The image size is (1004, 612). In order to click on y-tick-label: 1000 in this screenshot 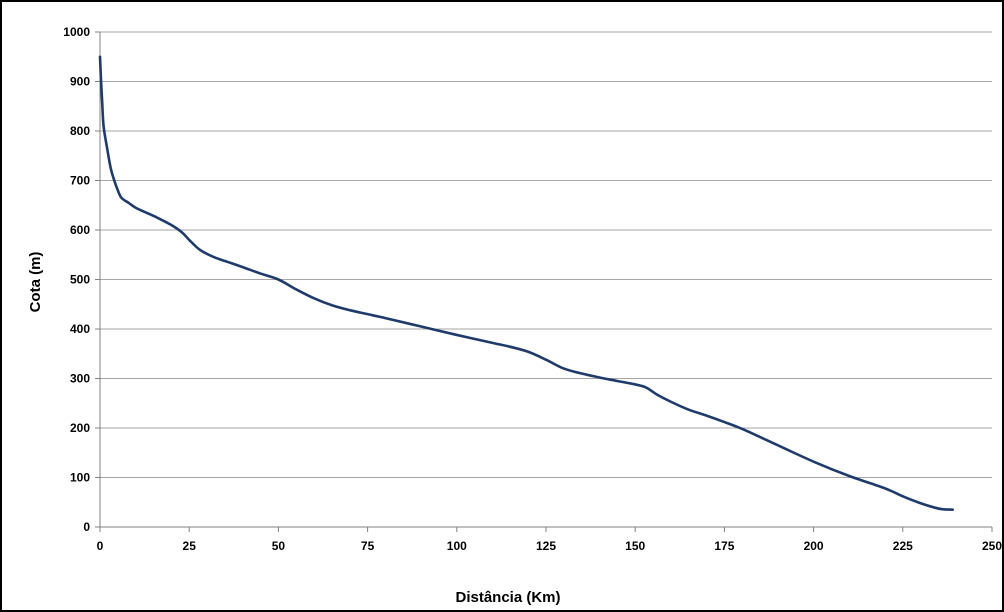, I will do `click(76, 32)`.